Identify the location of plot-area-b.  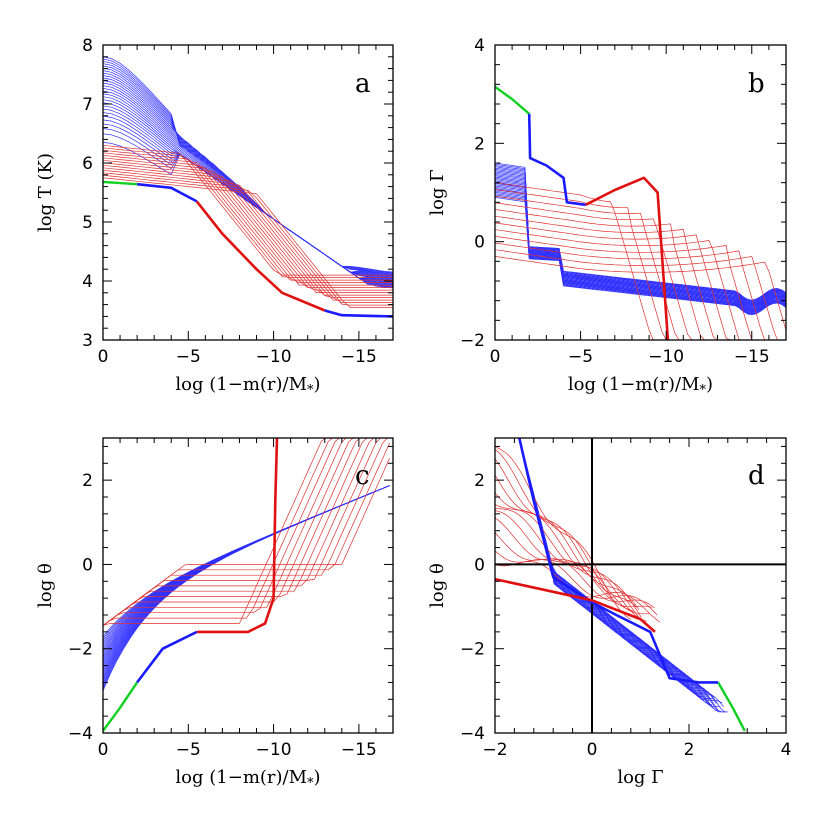
(640, 212).